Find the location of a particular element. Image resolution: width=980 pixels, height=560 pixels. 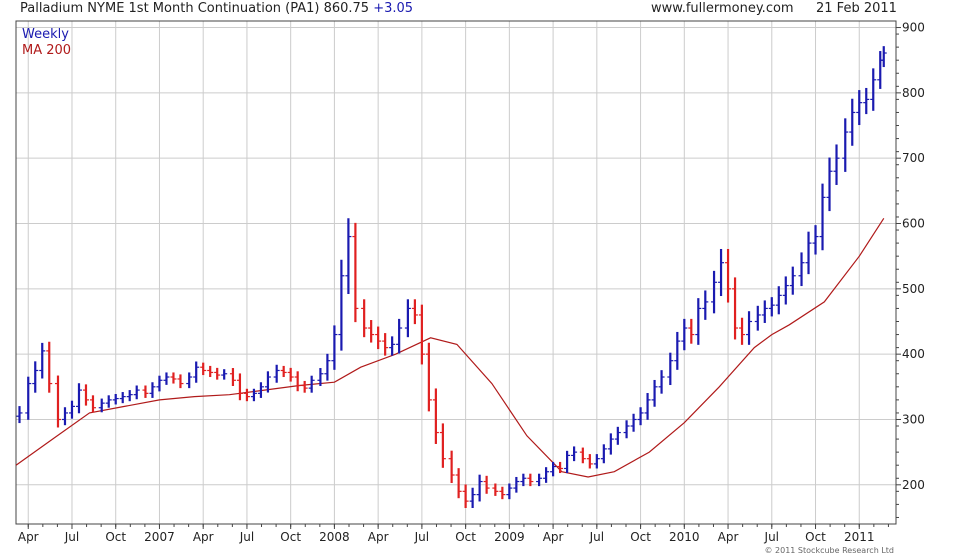

x-tick-label-5: Jul is located at coordinates (246, 537).